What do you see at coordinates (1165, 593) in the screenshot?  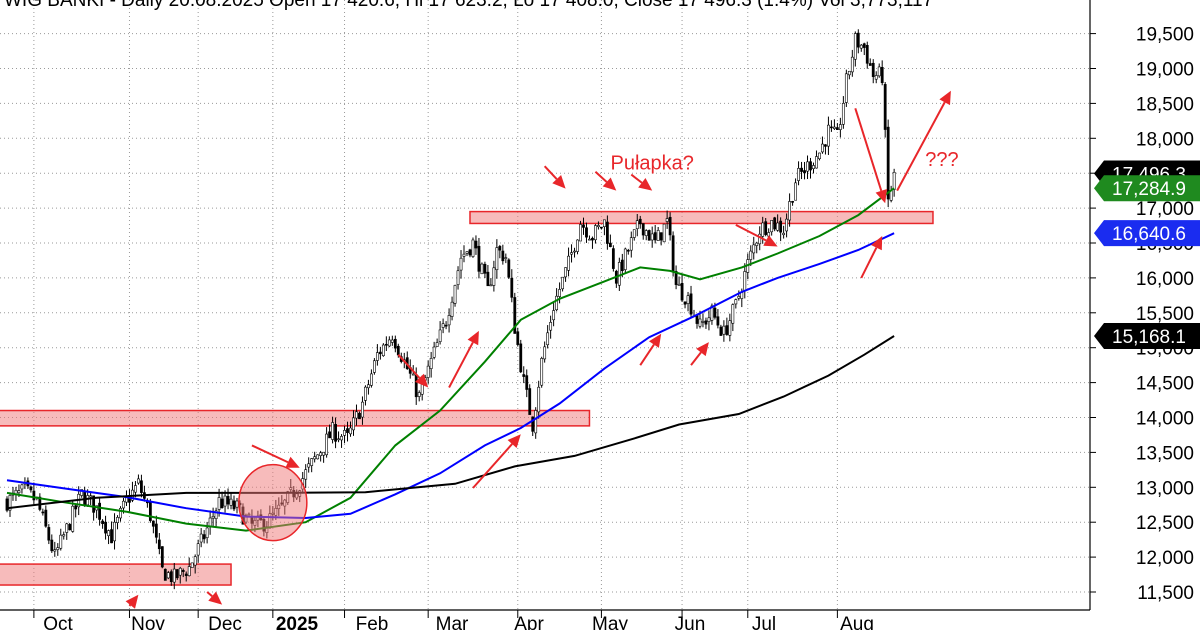 I see `y-tick-label: 11,500` at bounding box center [1165, 593].